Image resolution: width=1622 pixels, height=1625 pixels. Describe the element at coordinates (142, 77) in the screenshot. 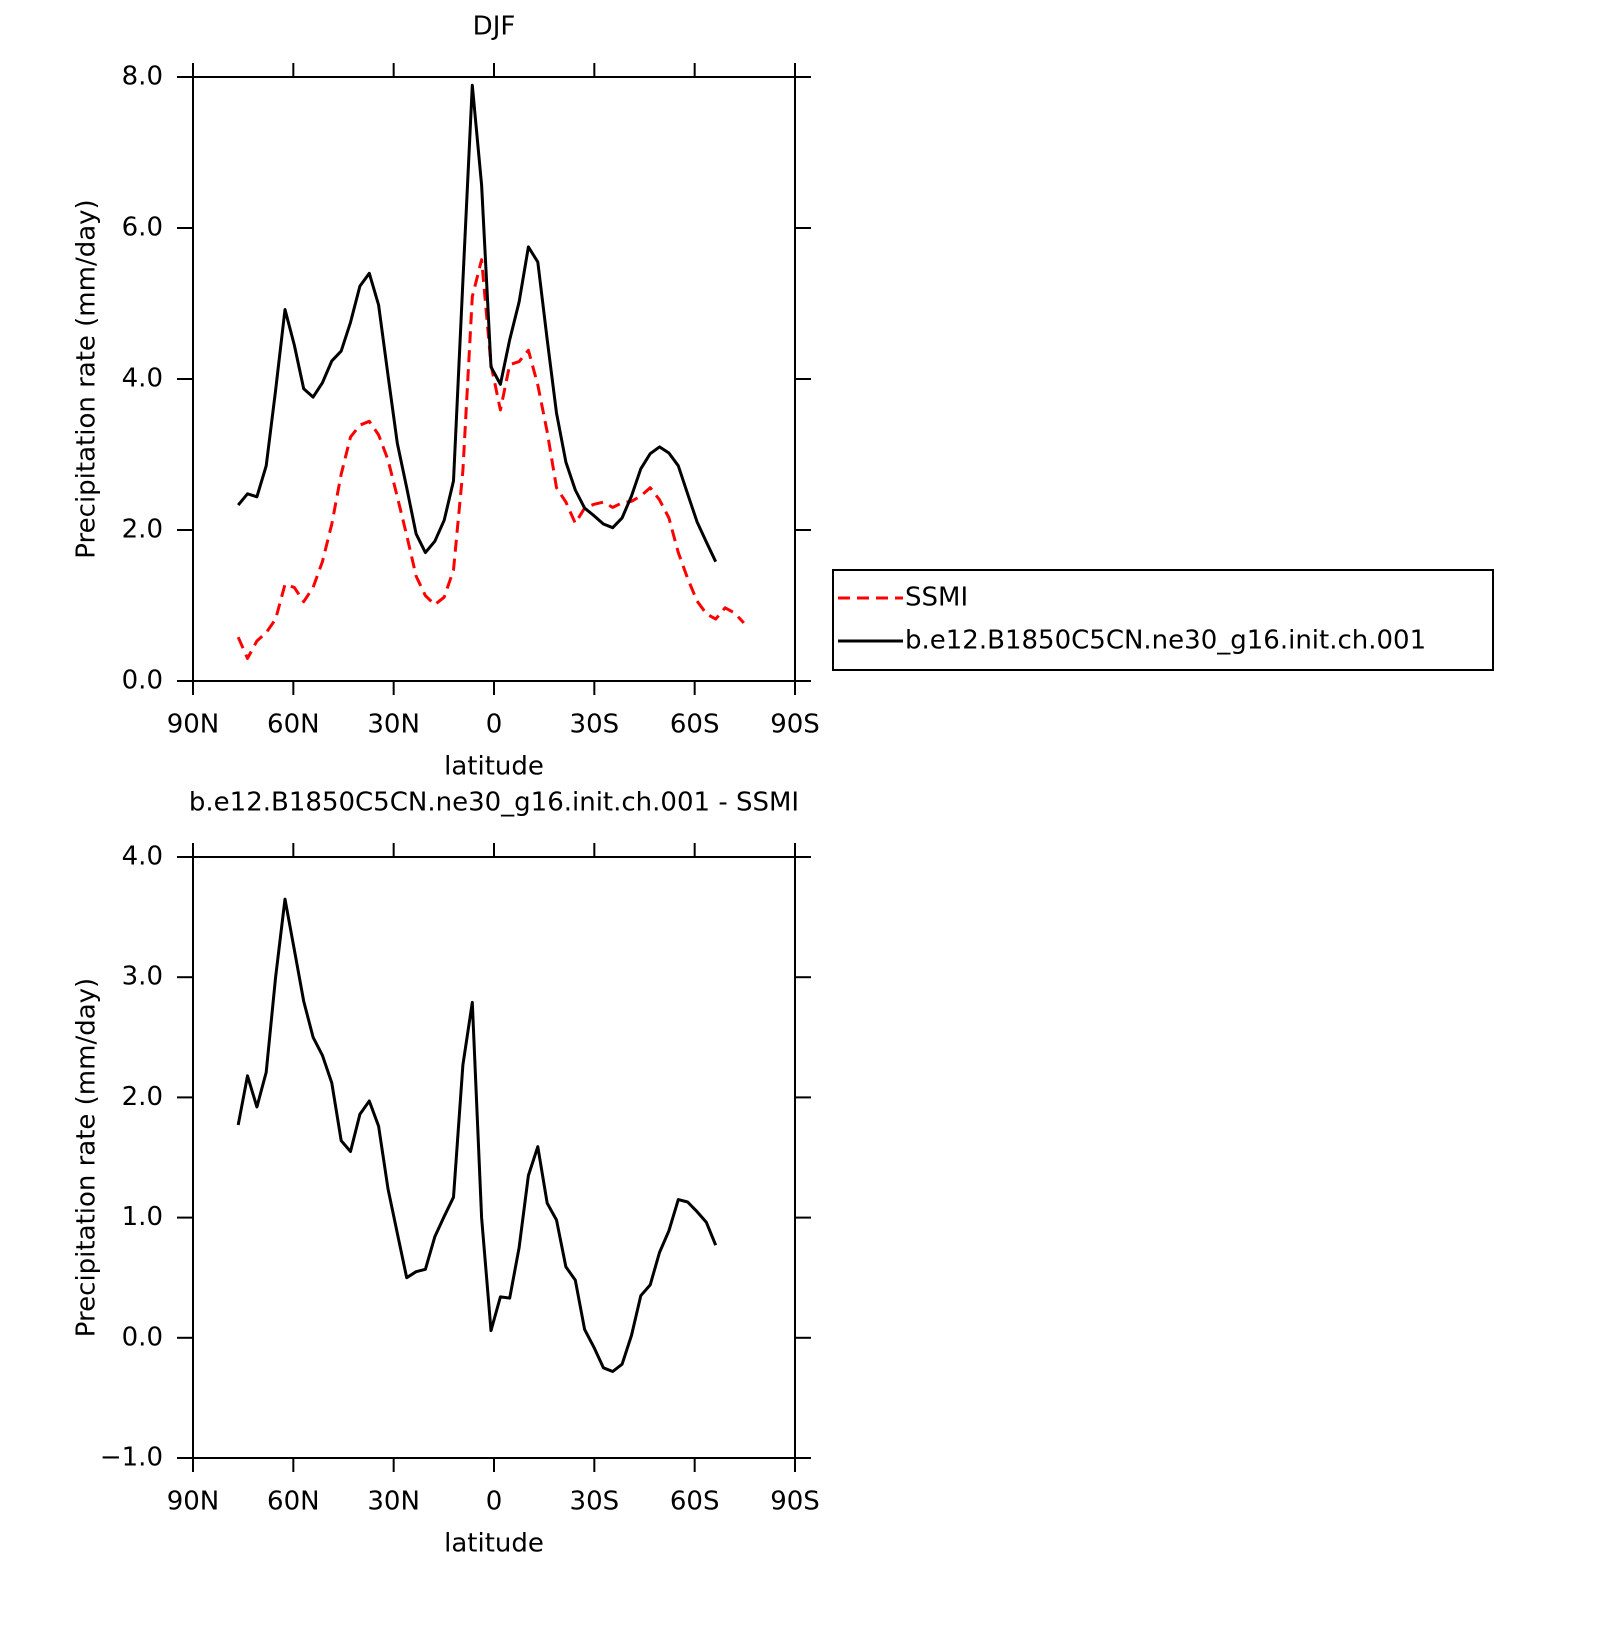

I see `y-tick-label: 8.0` at that location.